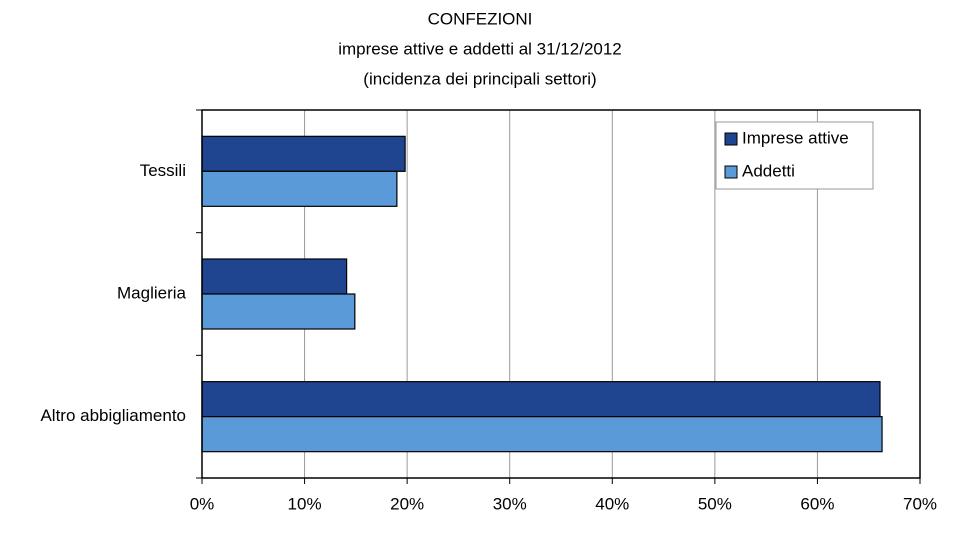  I want to click on x-tick-label: 30%, so click(510, 503).